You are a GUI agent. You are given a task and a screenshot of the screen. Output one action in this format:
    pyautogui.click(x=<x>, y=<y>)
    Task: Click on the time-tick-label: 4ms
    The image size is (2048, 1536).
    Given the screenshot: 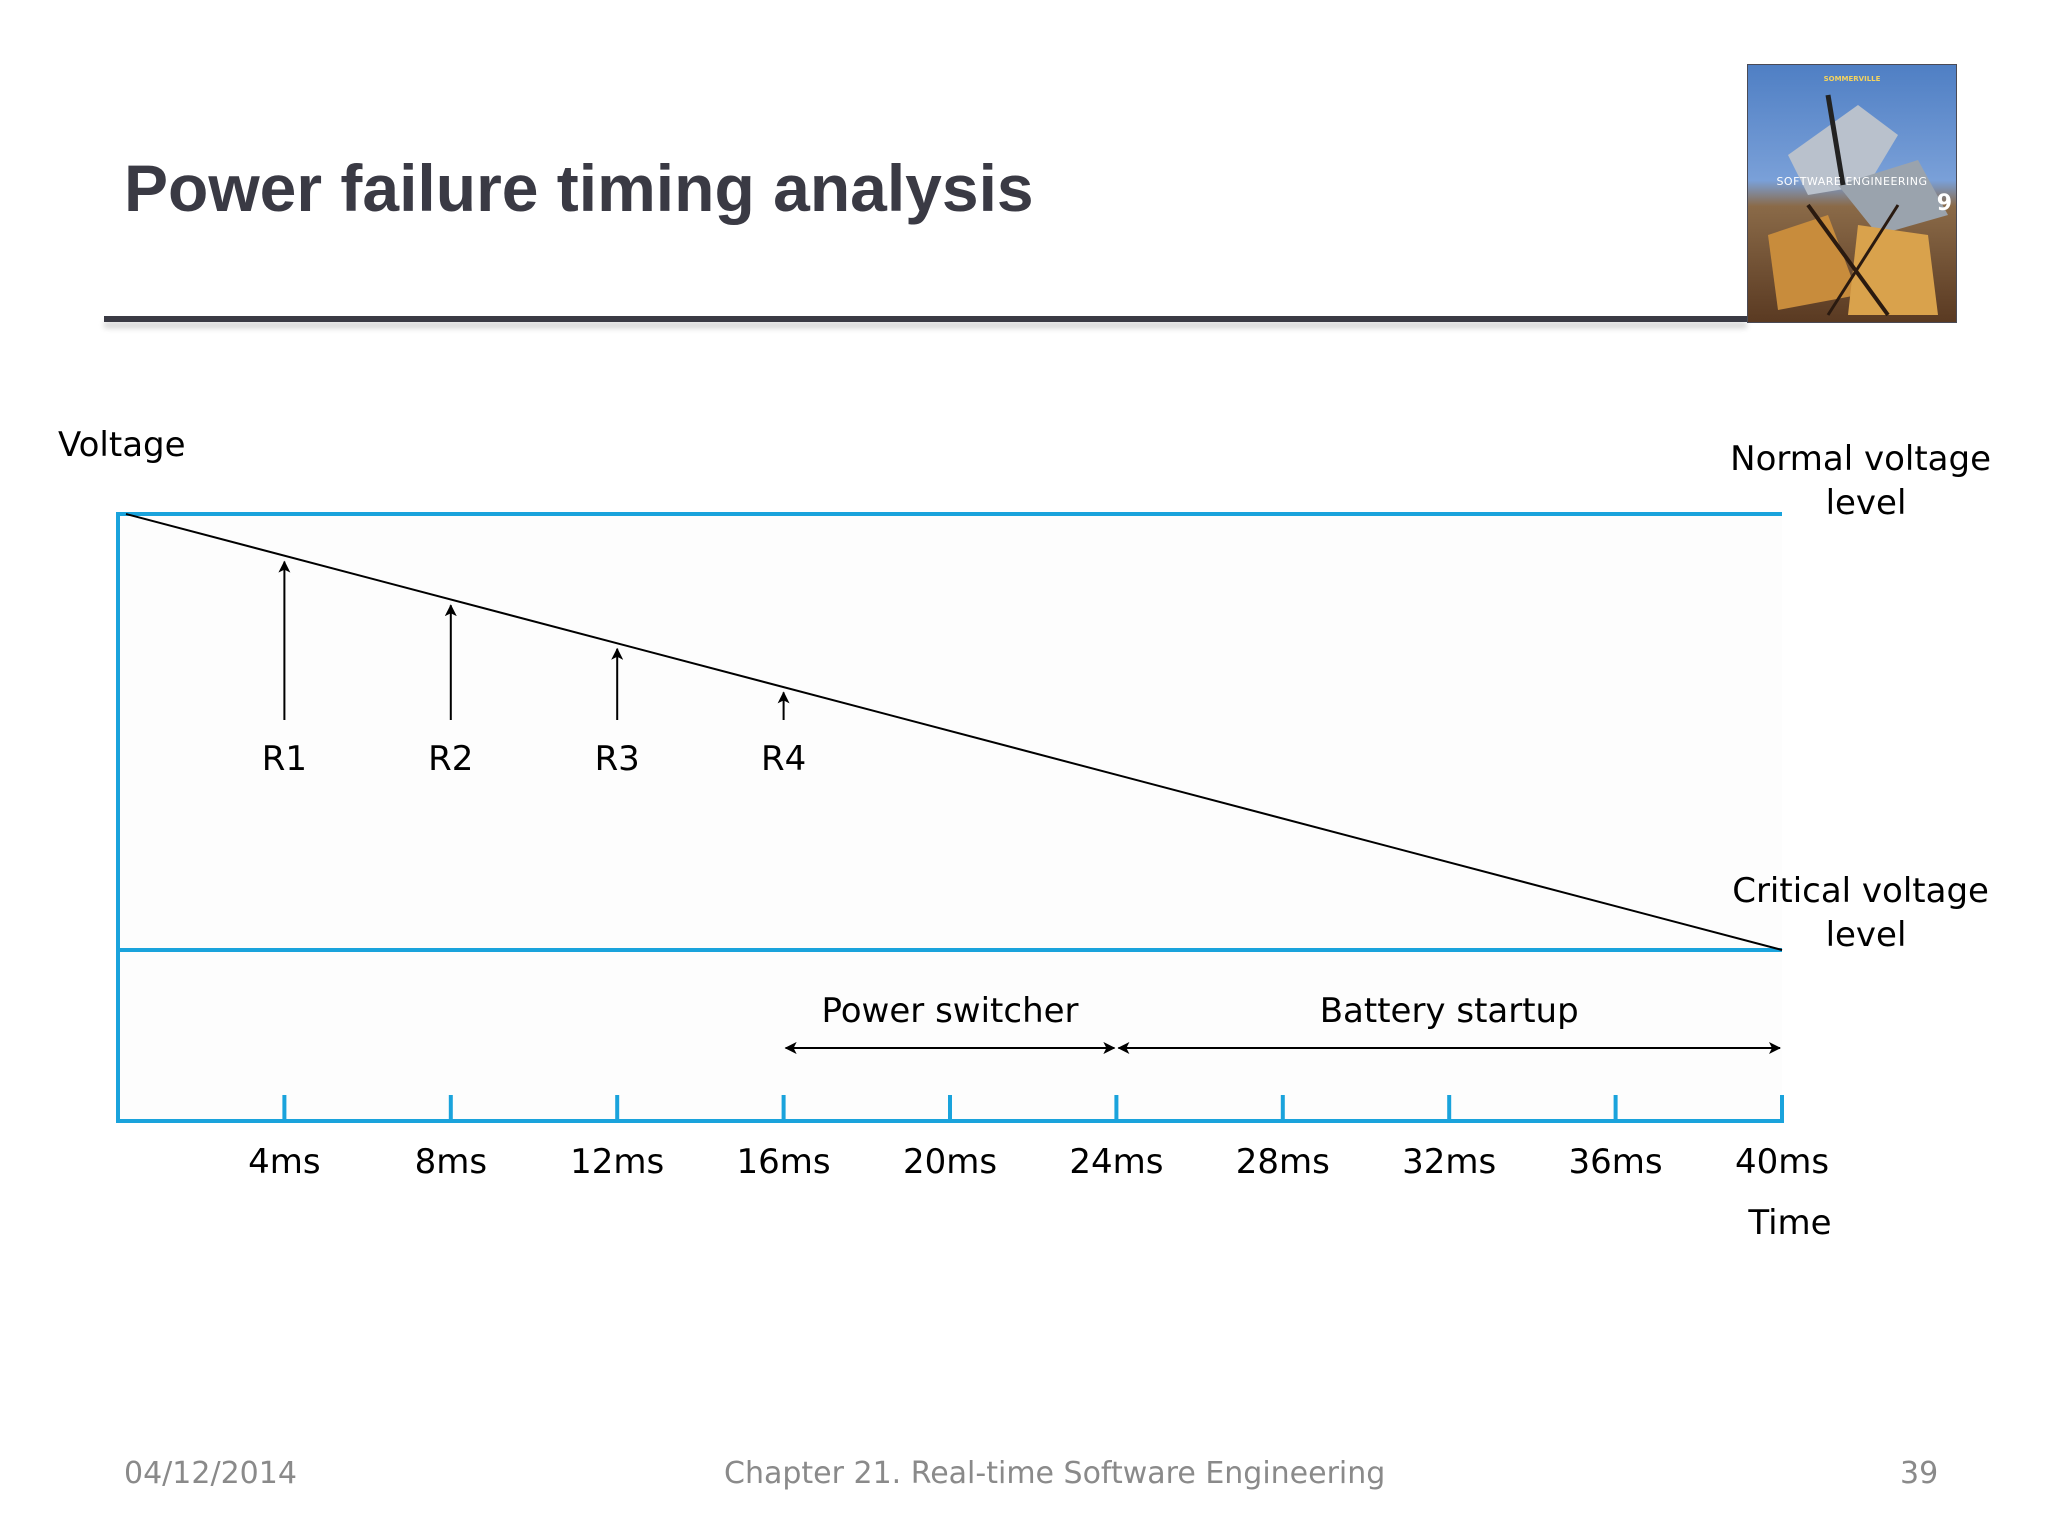 What is the action you would take?
    pyautogui.click(x=284, y=1162)
    